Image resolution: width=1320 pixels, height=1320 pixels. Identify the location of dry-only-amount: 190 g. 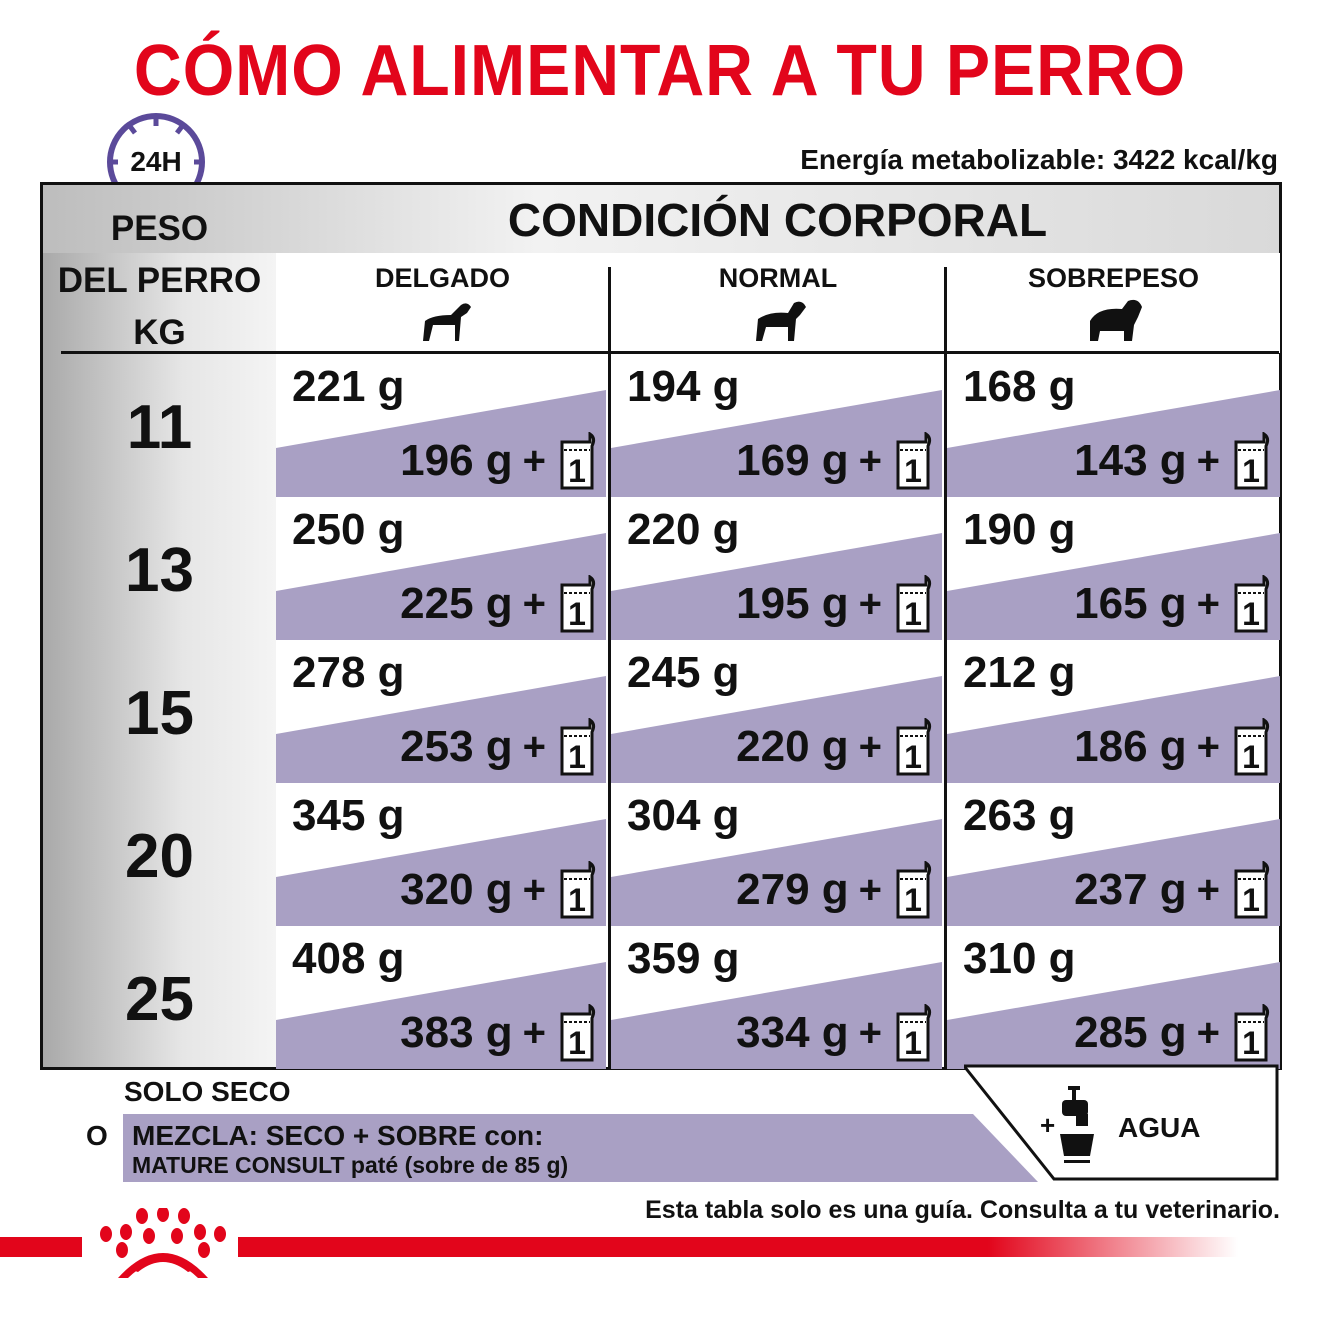
(1019, 529).